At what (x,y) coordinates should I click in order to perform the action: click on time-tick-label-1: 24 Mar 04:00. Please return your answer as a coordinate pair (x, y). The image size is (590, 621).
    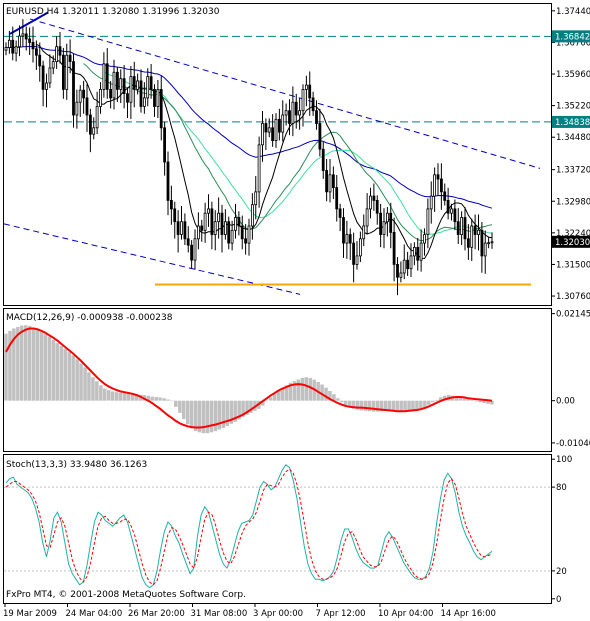
    Looking at the image, I should click on (94, 614).